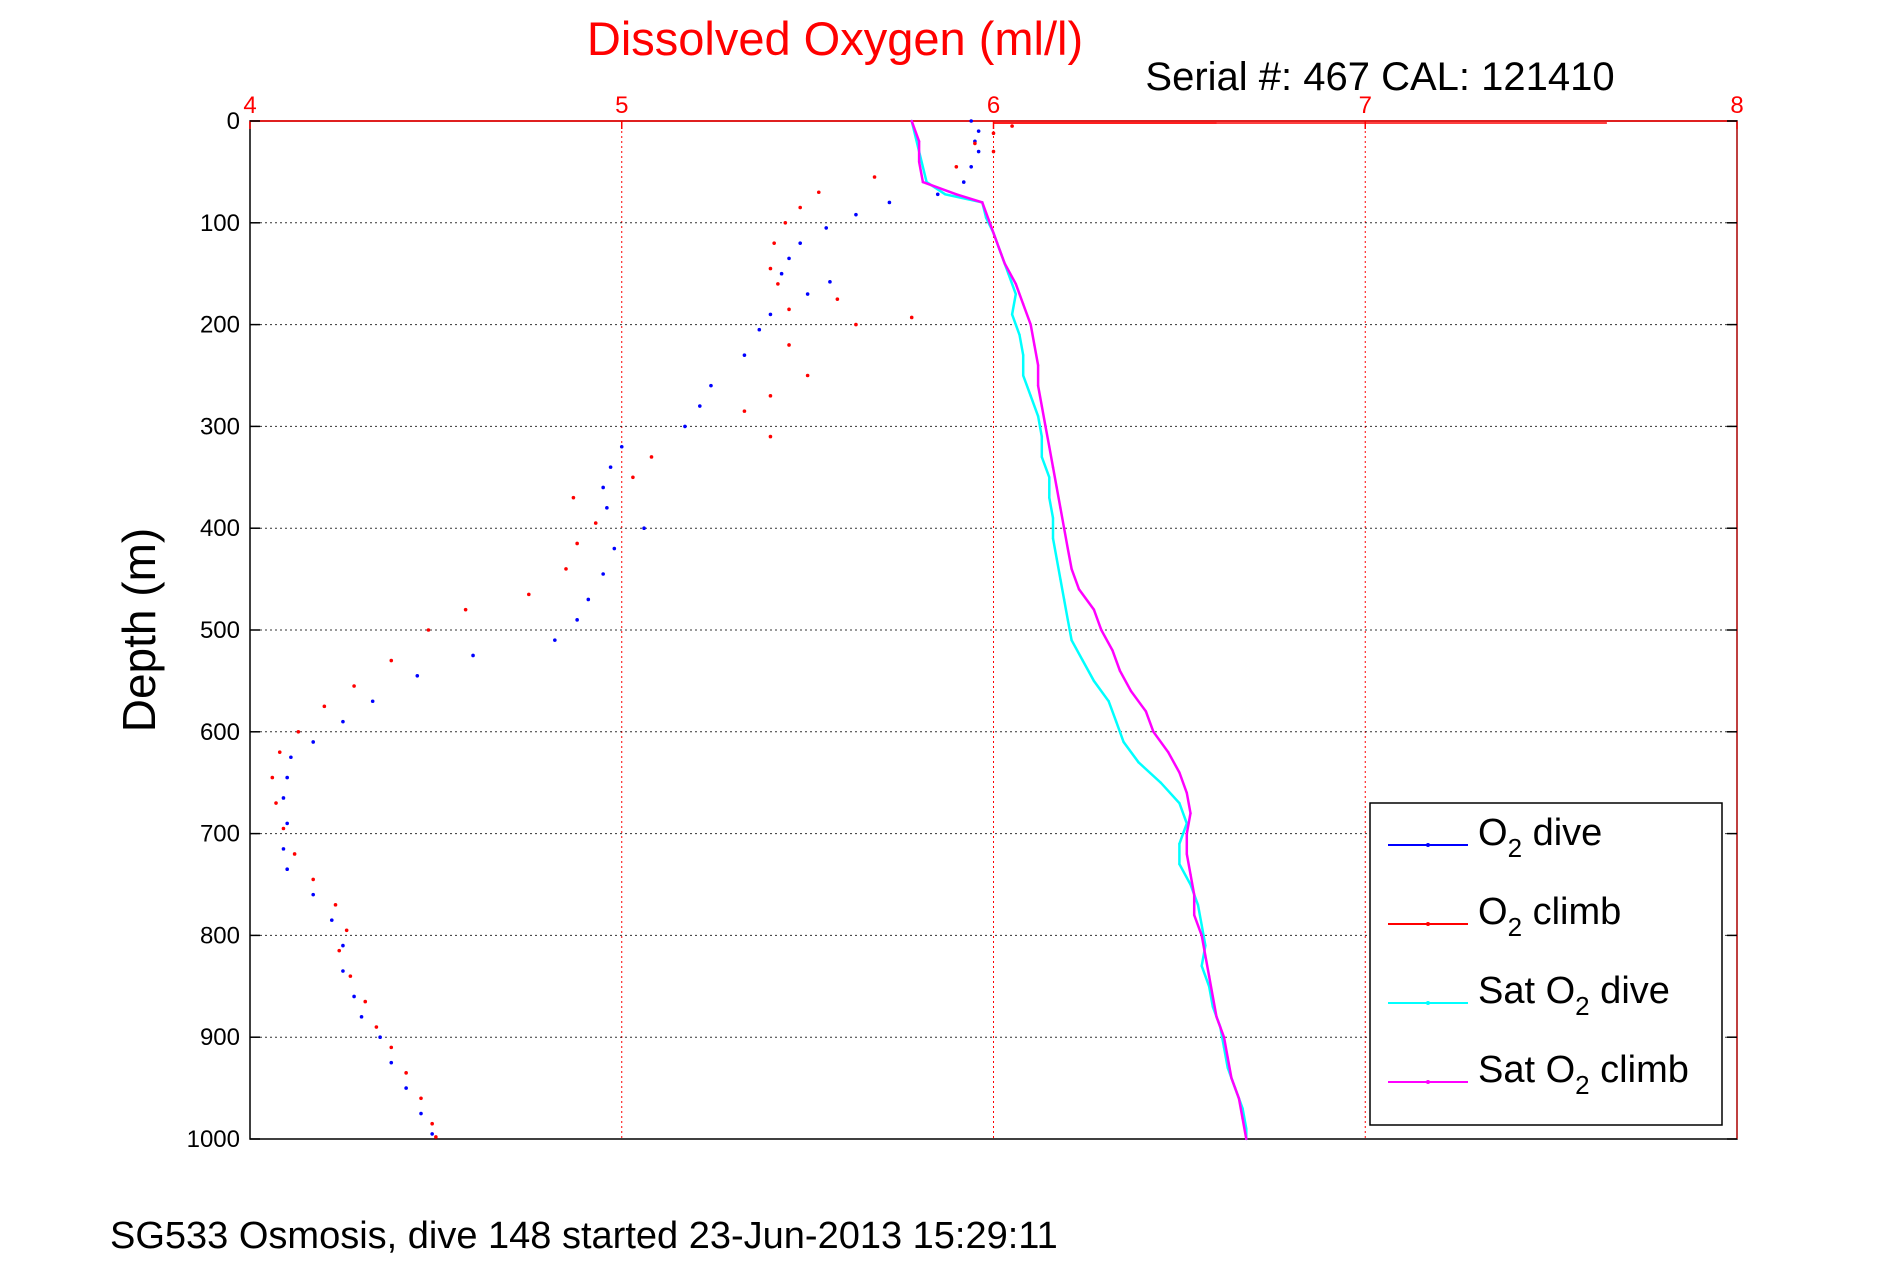  I want to click on x-tick-label: 8, so click(1736, 105).